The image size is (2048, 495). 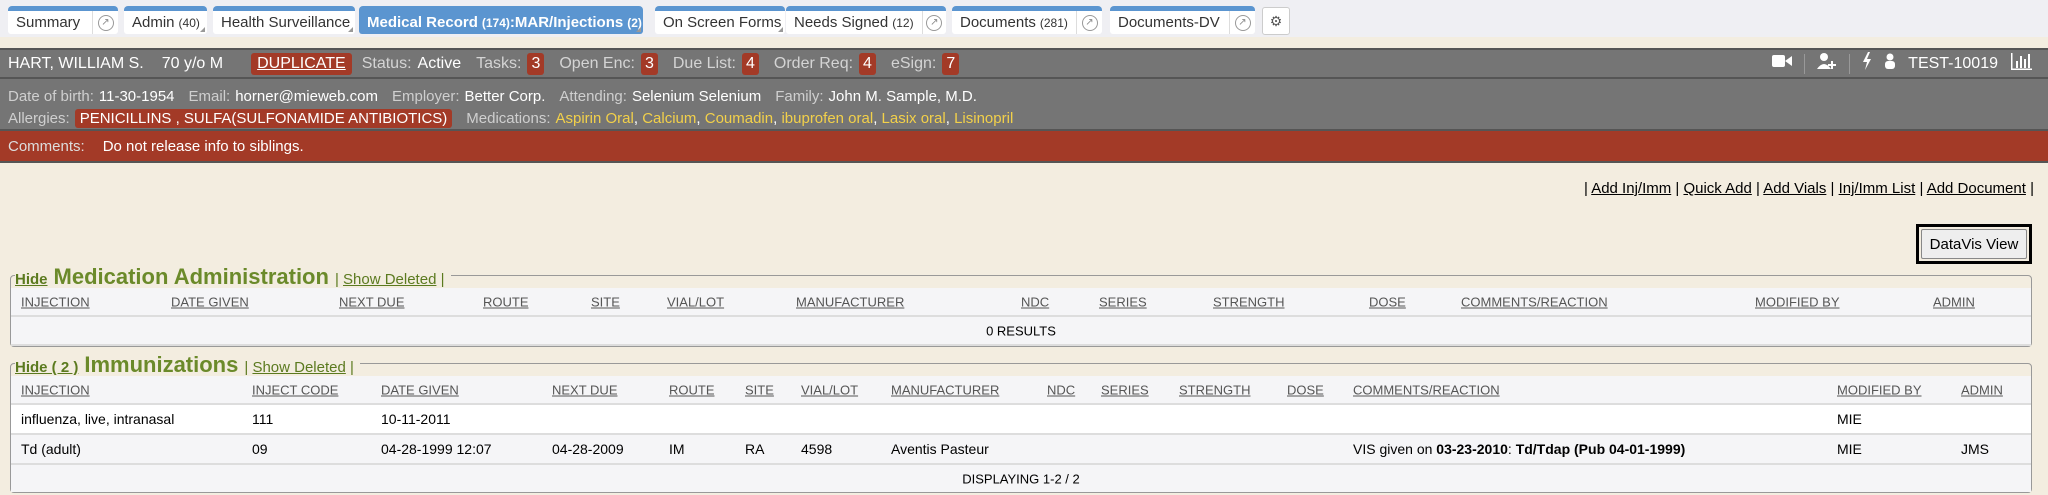 I want to click on divider, so click(x=1850, y=63).